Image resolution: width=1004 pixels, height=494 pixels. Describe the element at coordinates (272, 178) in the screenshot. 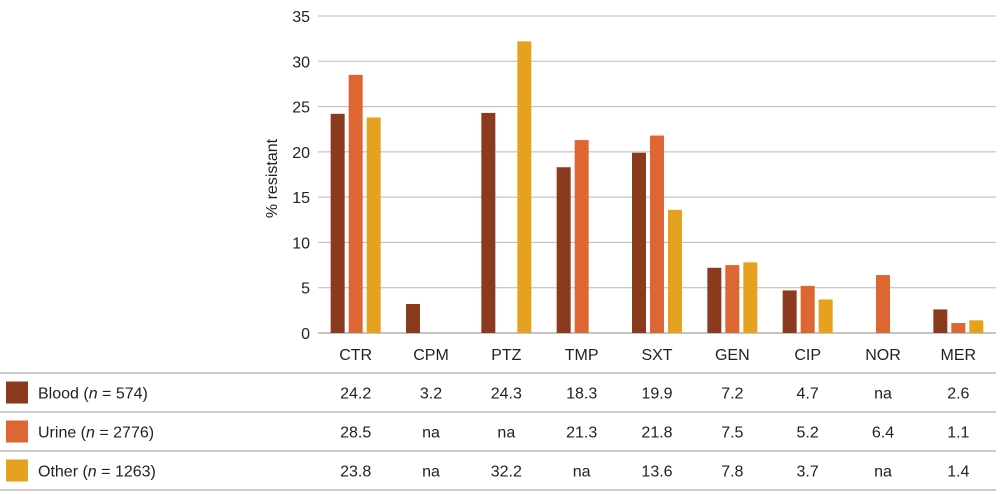

I see `y-axis-label: % resistant` at that location.